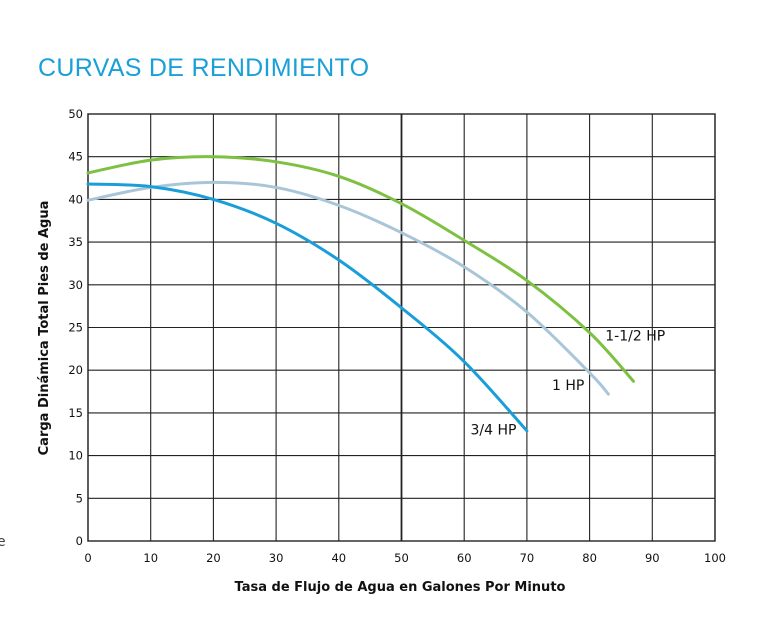 The height and width of the screenshot is (641, 779). I want to click on x-tick-label: 30, so click(276, 558).